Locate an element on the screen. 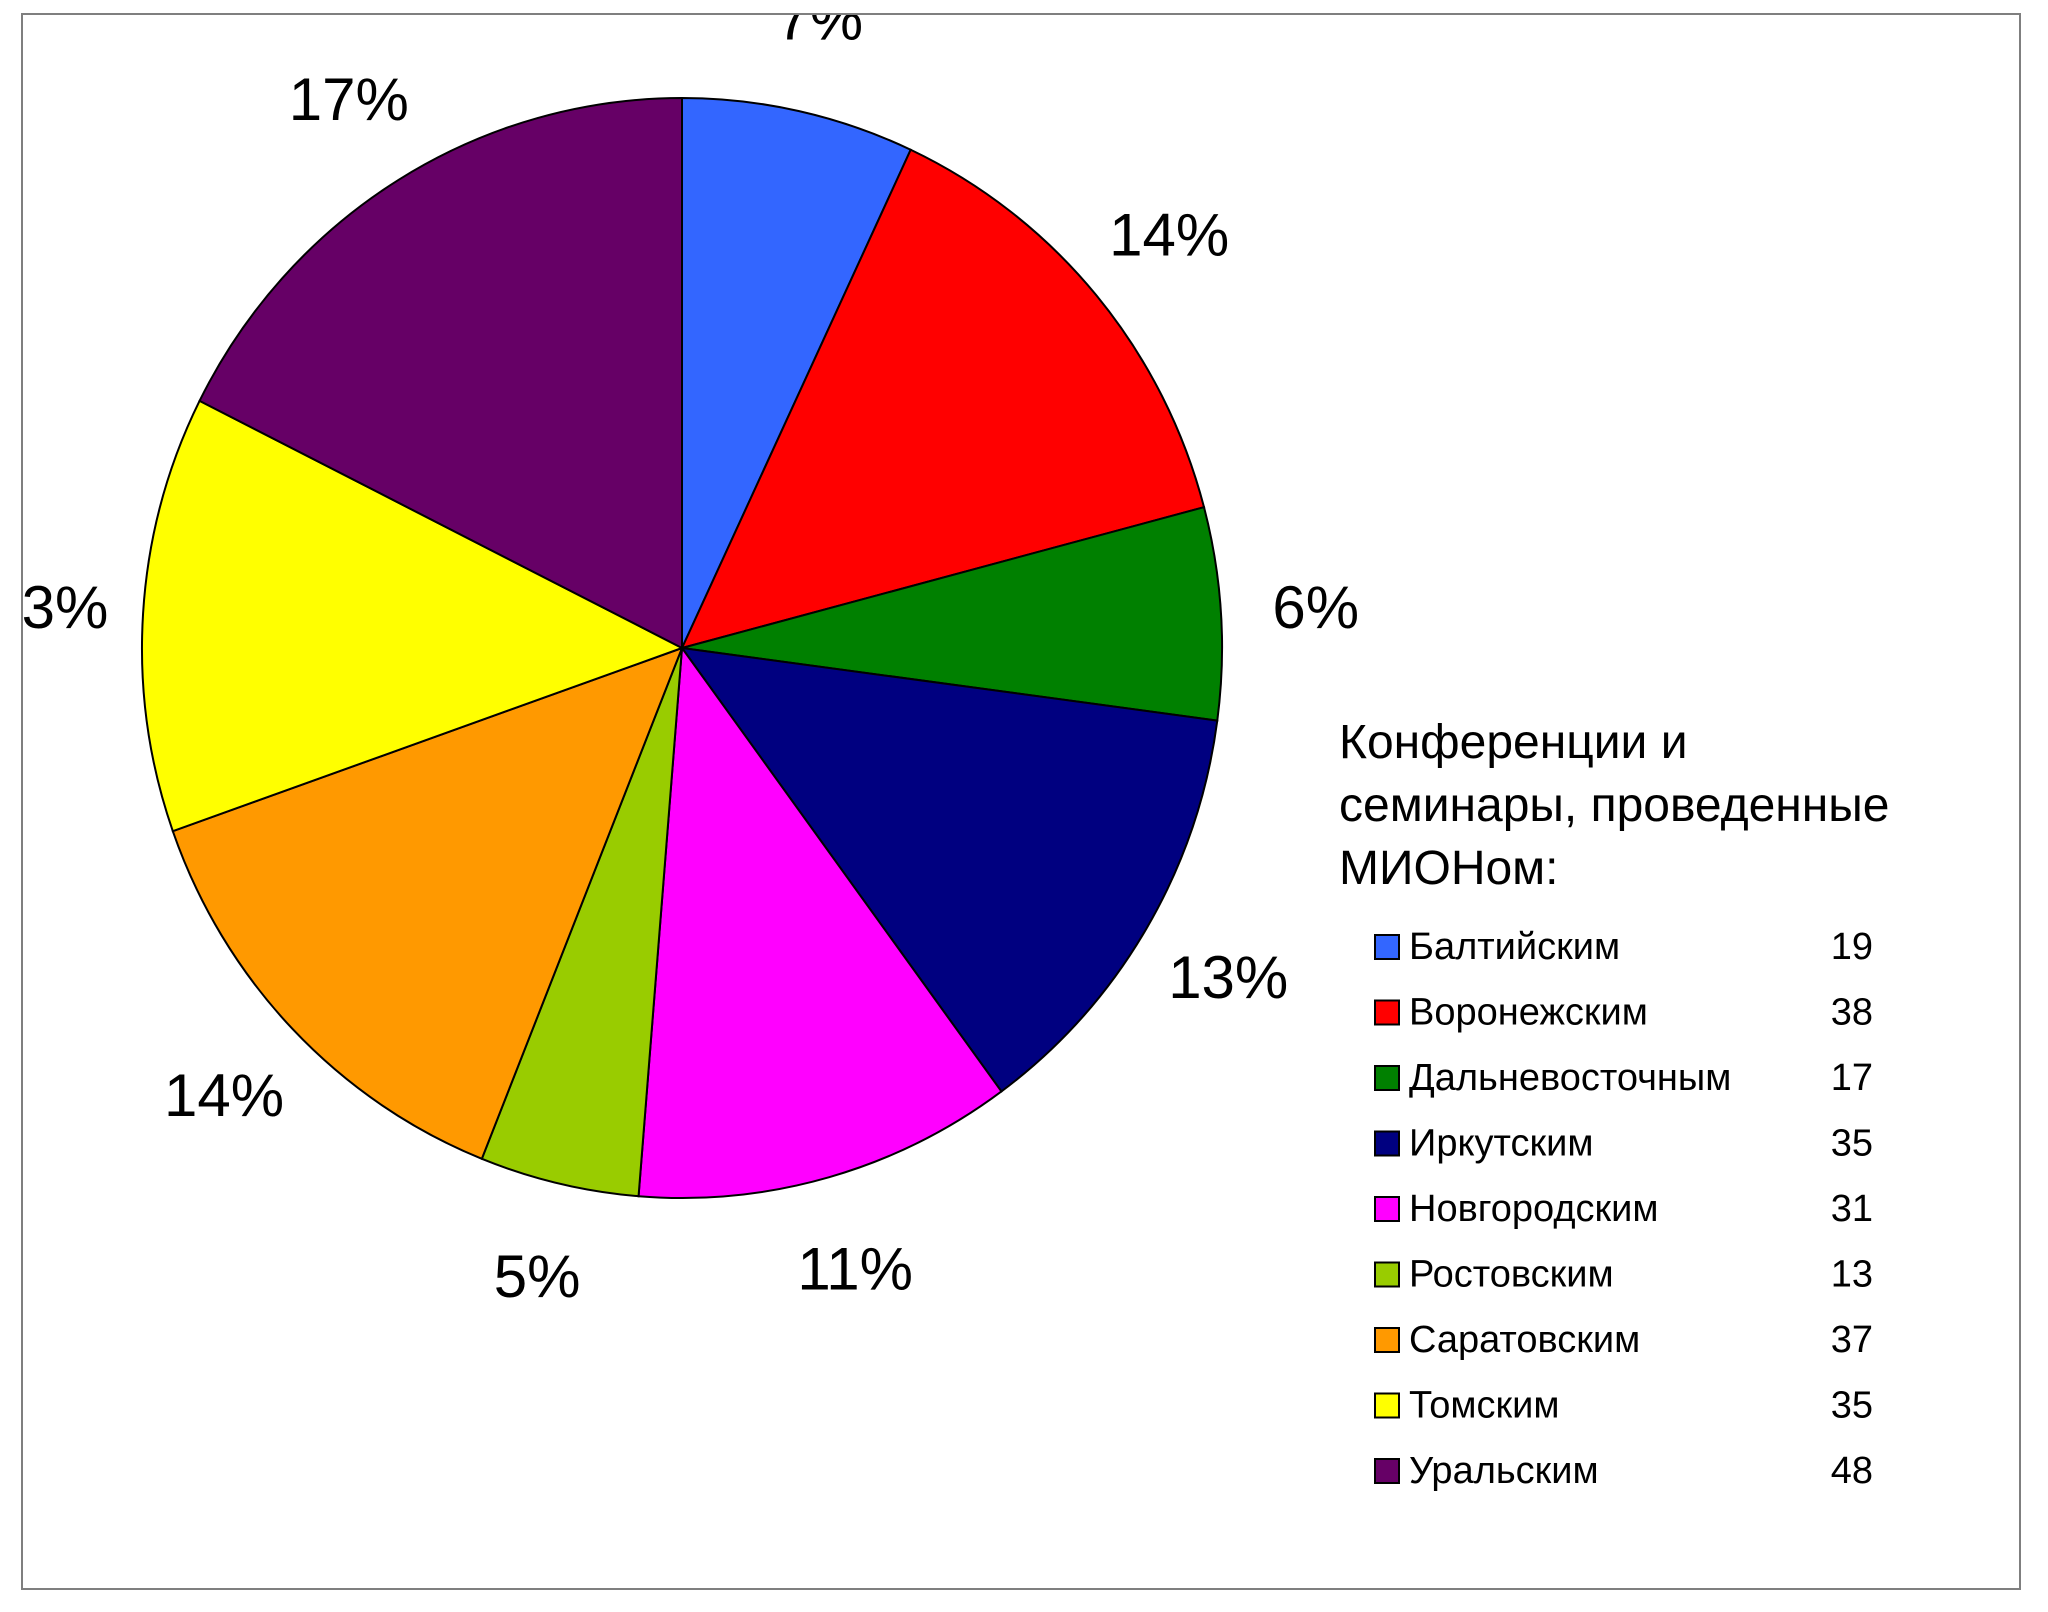  legend-label: Балтийским is located at coordinates (1514, 947).